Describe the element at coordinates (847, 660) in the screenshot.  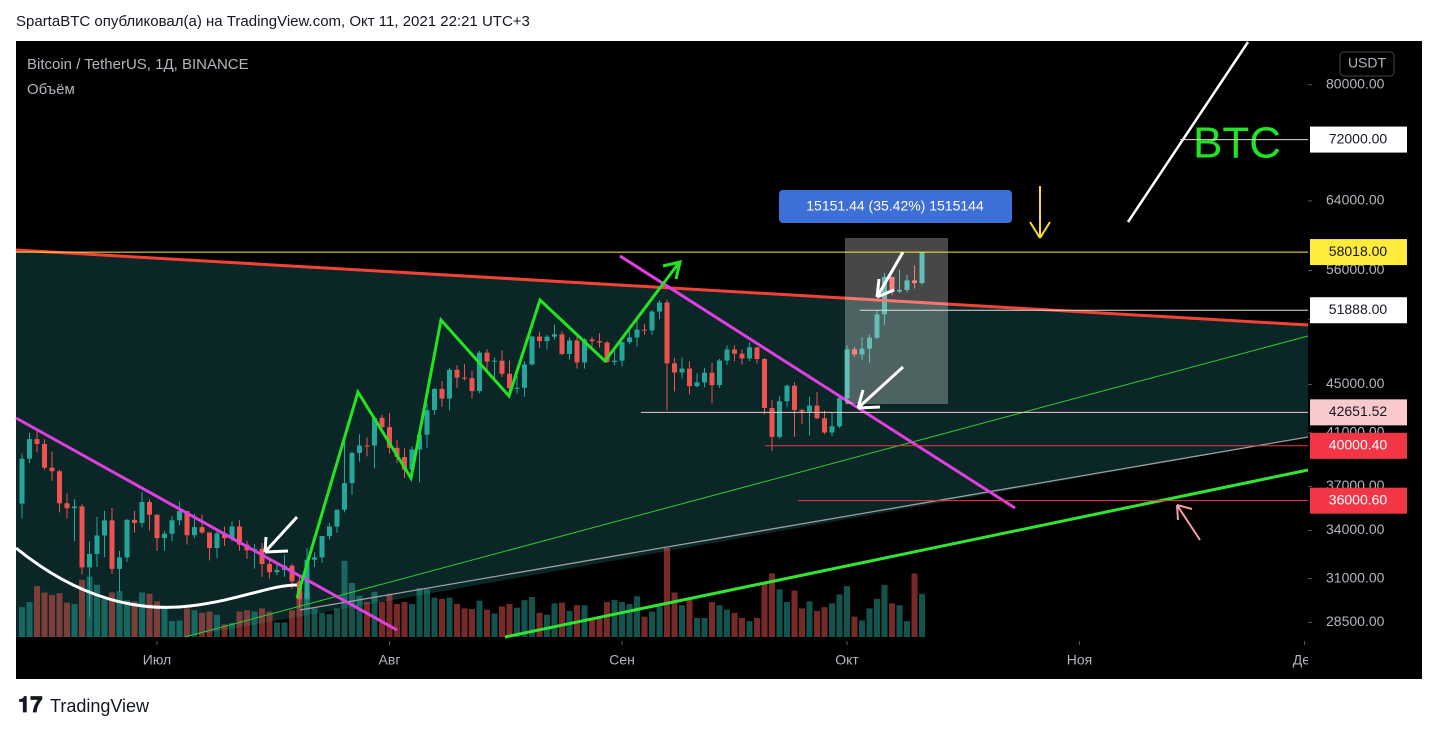
I see `x-tick-label: Окт` at that location.